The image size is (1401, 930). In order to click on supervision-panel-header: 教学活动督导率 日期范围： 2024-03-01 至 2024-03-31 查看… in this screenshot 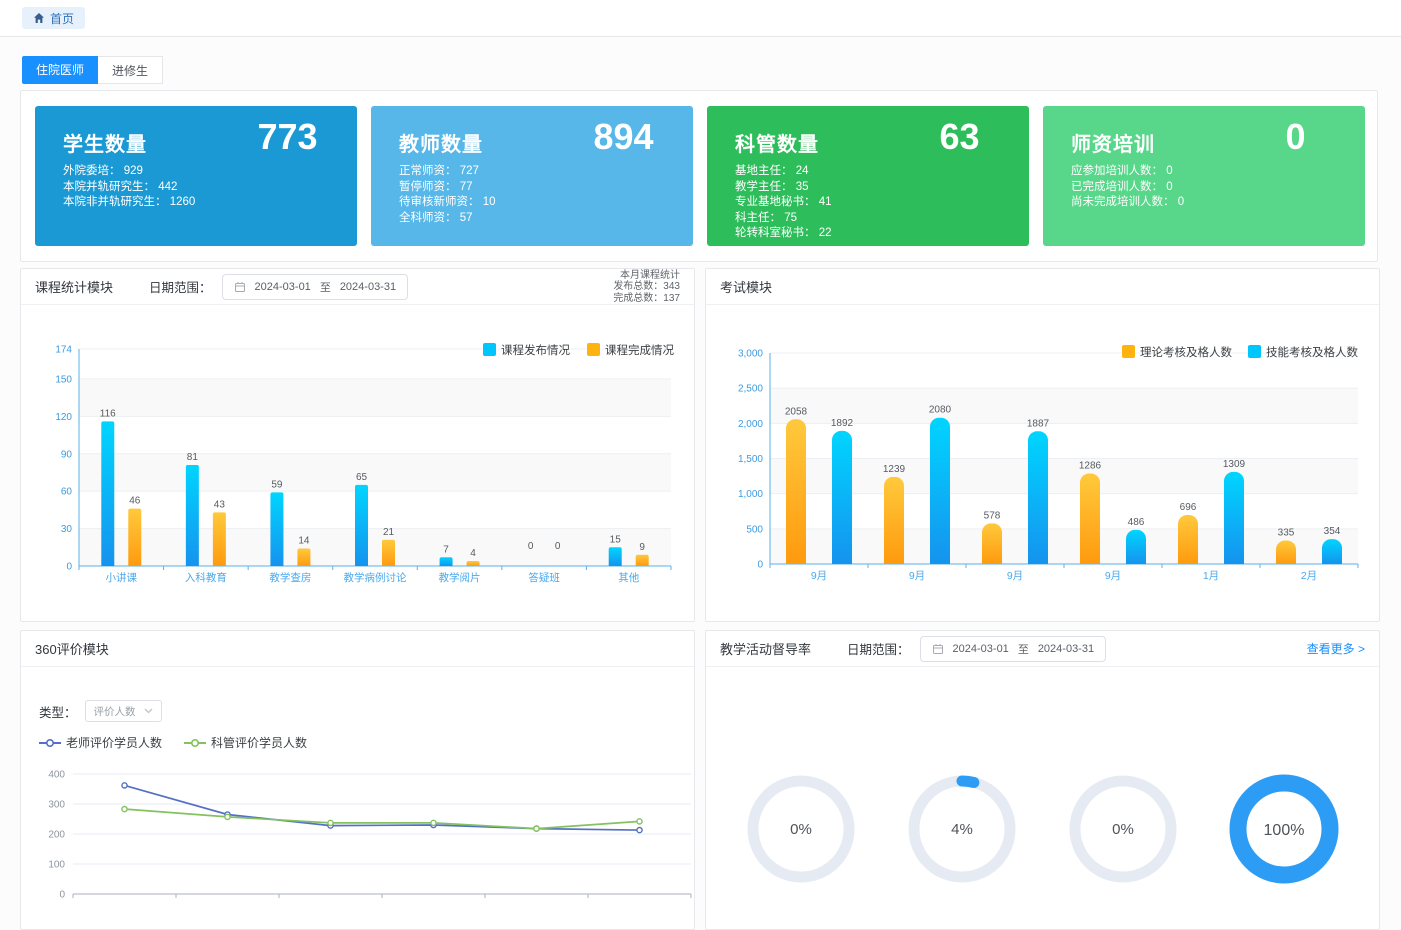, I will do `click(1042, 649)`.